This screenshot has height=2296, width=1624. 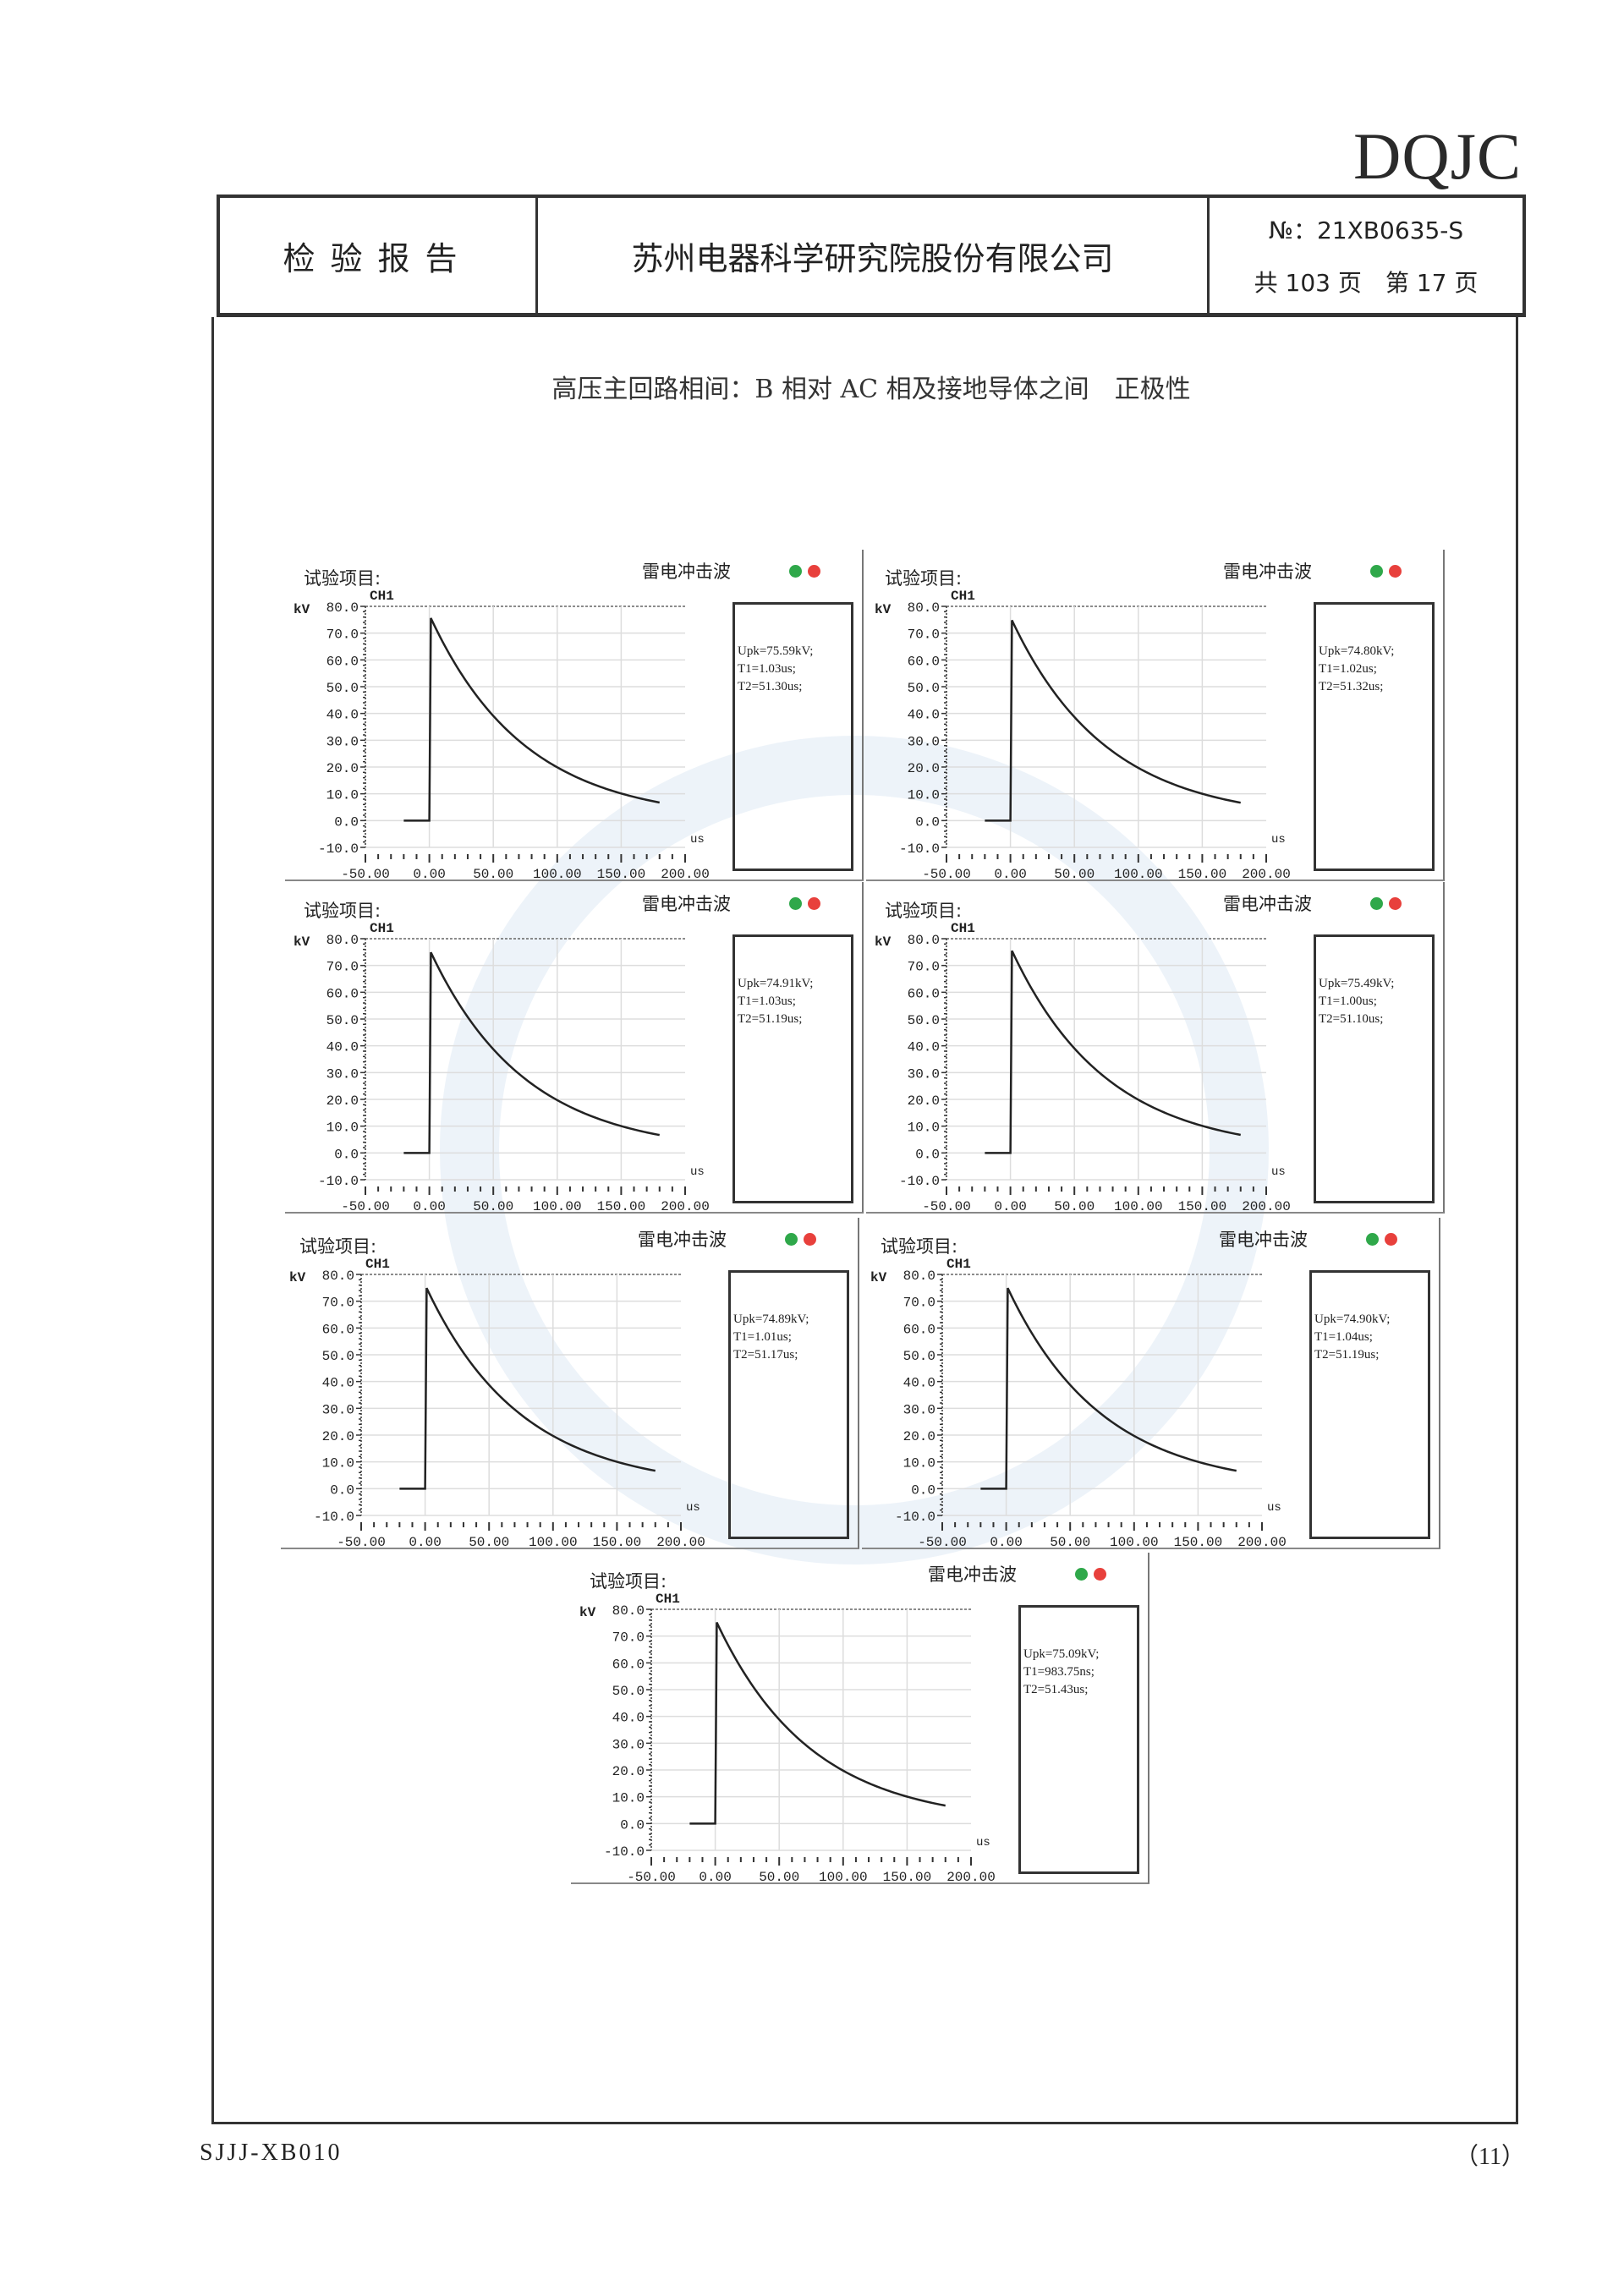 What do you see at coordinates (788, 1404) in the screenshot?
I see `readout-box: Upk=74.89kV; T1=1.01us; T2=51.17us;` at bounding box center [788, 1404].